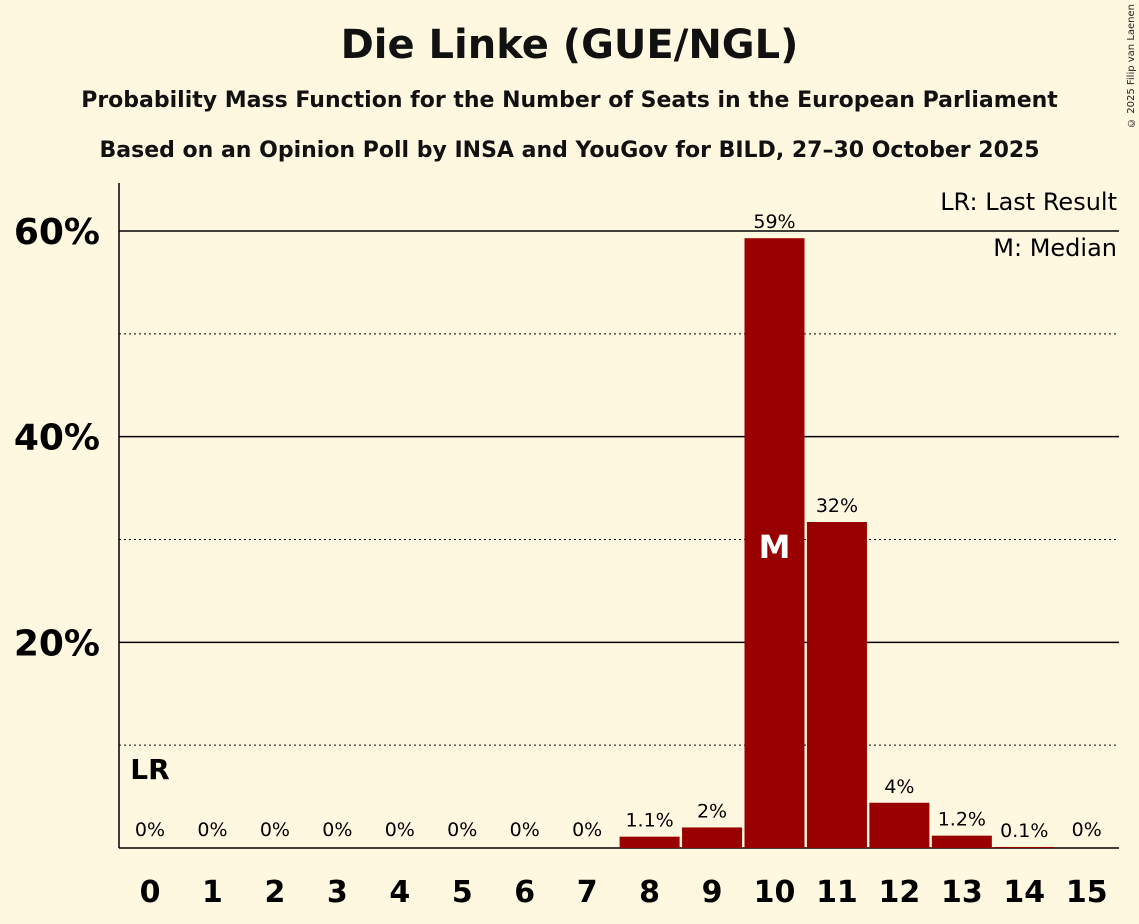  Describe the element at coordinates (962, 892) in the screenshot. I see `x-tick-label: 13` at that location.